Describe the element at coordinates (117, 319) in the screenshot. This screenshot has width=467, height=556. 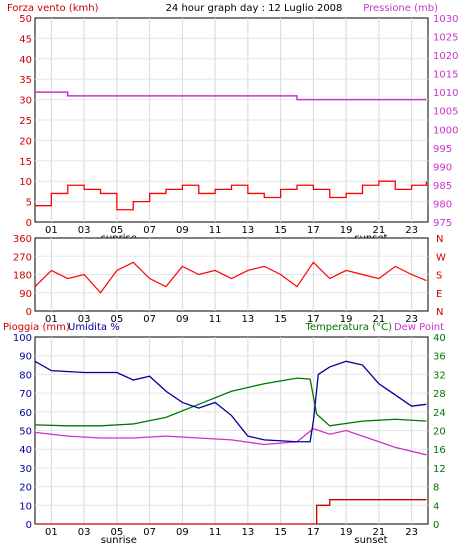
I see `panel-2-xtick-label: 05` at that location.